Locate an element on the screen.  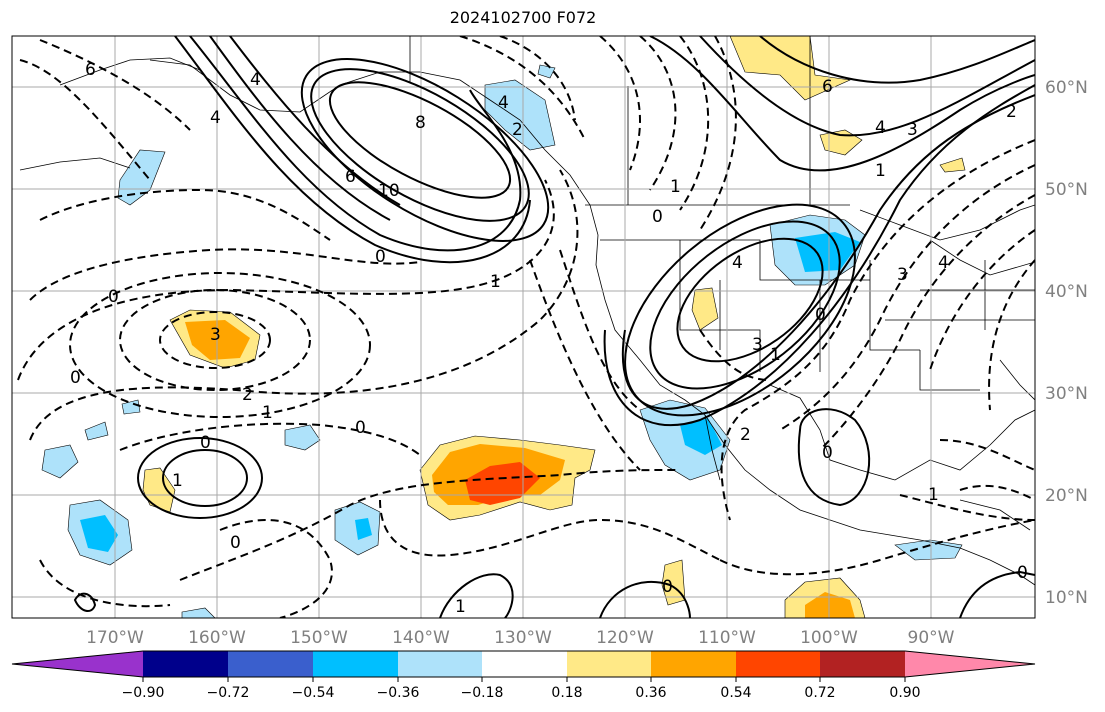
colorbar-tick-label: −0.54 is located at coordinates (313, 693).